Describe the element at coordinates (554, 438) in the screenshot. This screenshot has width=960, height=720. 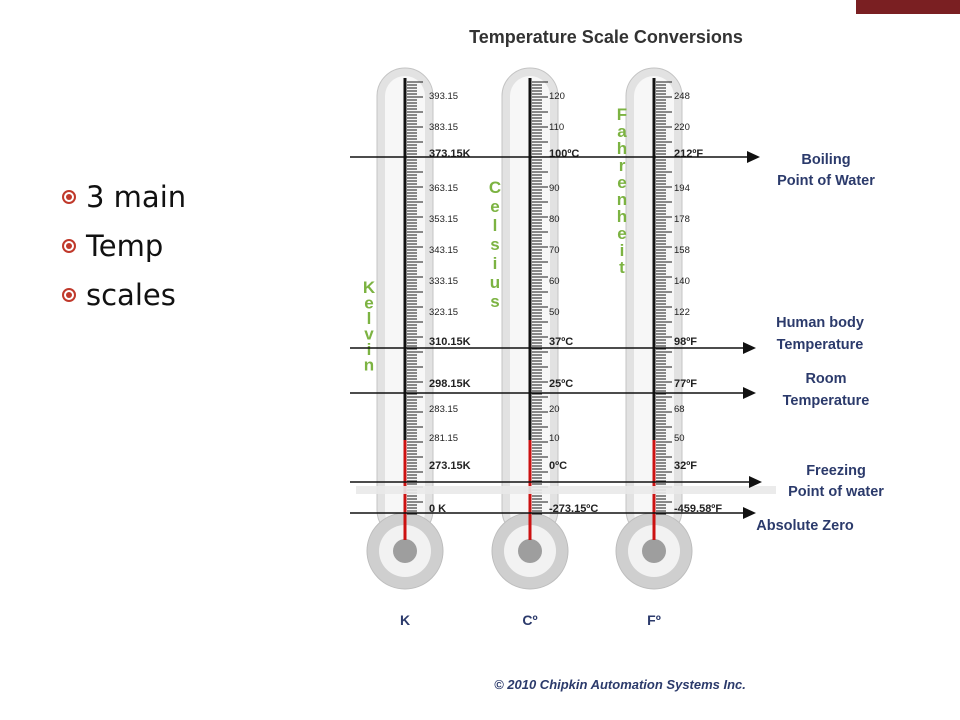
I see `tick-label: 10` at that location.